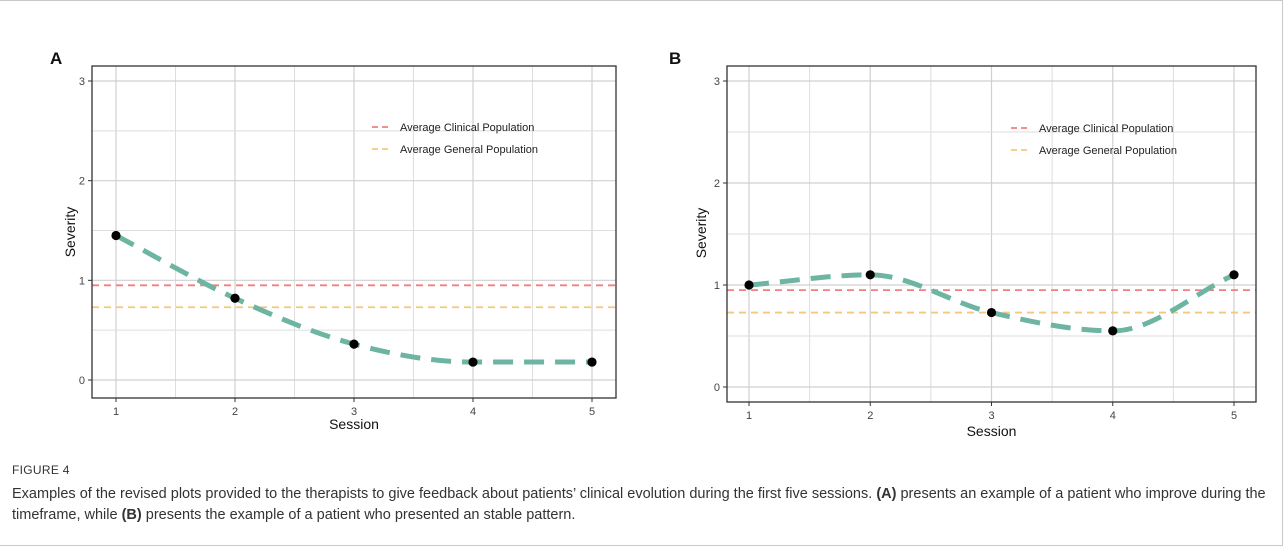 The width and height of the screenshot is (1284, 547). What do you see at coordinates (1113, 416) in the screenshot?
I see `x-tick-label-b: 4` at bounding box center [1113, 416].